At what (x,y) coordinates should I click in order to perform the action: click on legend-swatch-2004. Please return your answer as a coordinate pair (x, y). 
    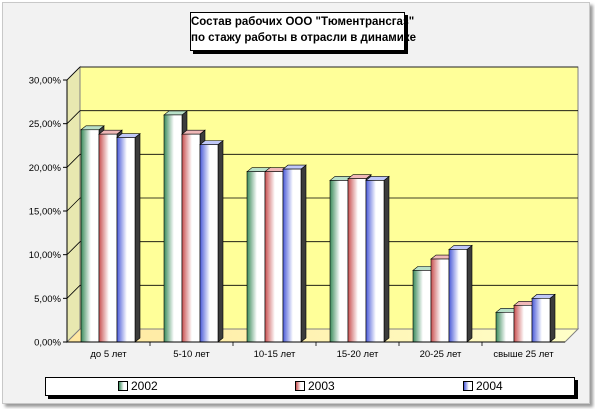
    Looking at the image, I should click on (468, 385).